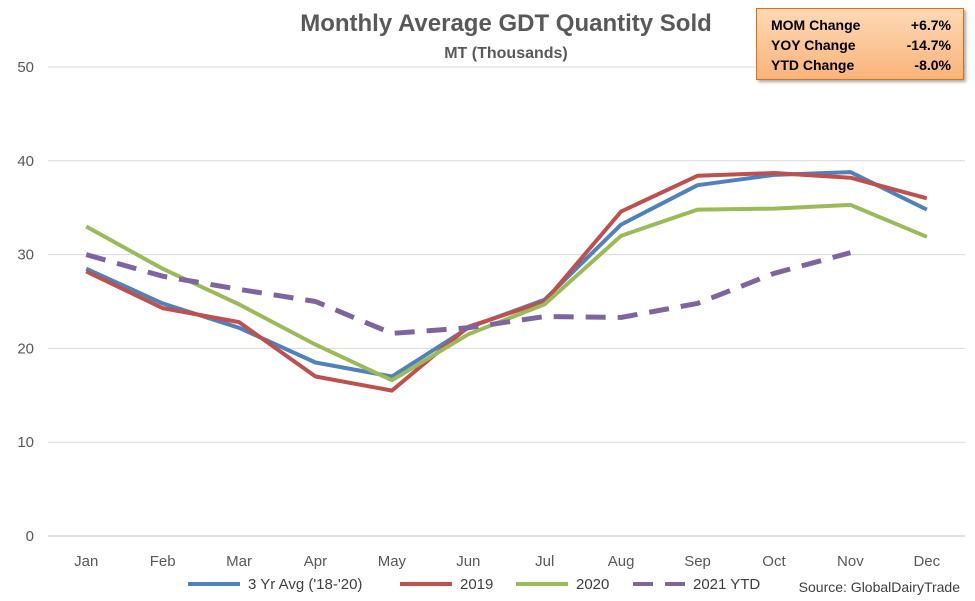 The image size is (975, 601). I want to click on legend-label: 2021 YTD, so click(726, 584).